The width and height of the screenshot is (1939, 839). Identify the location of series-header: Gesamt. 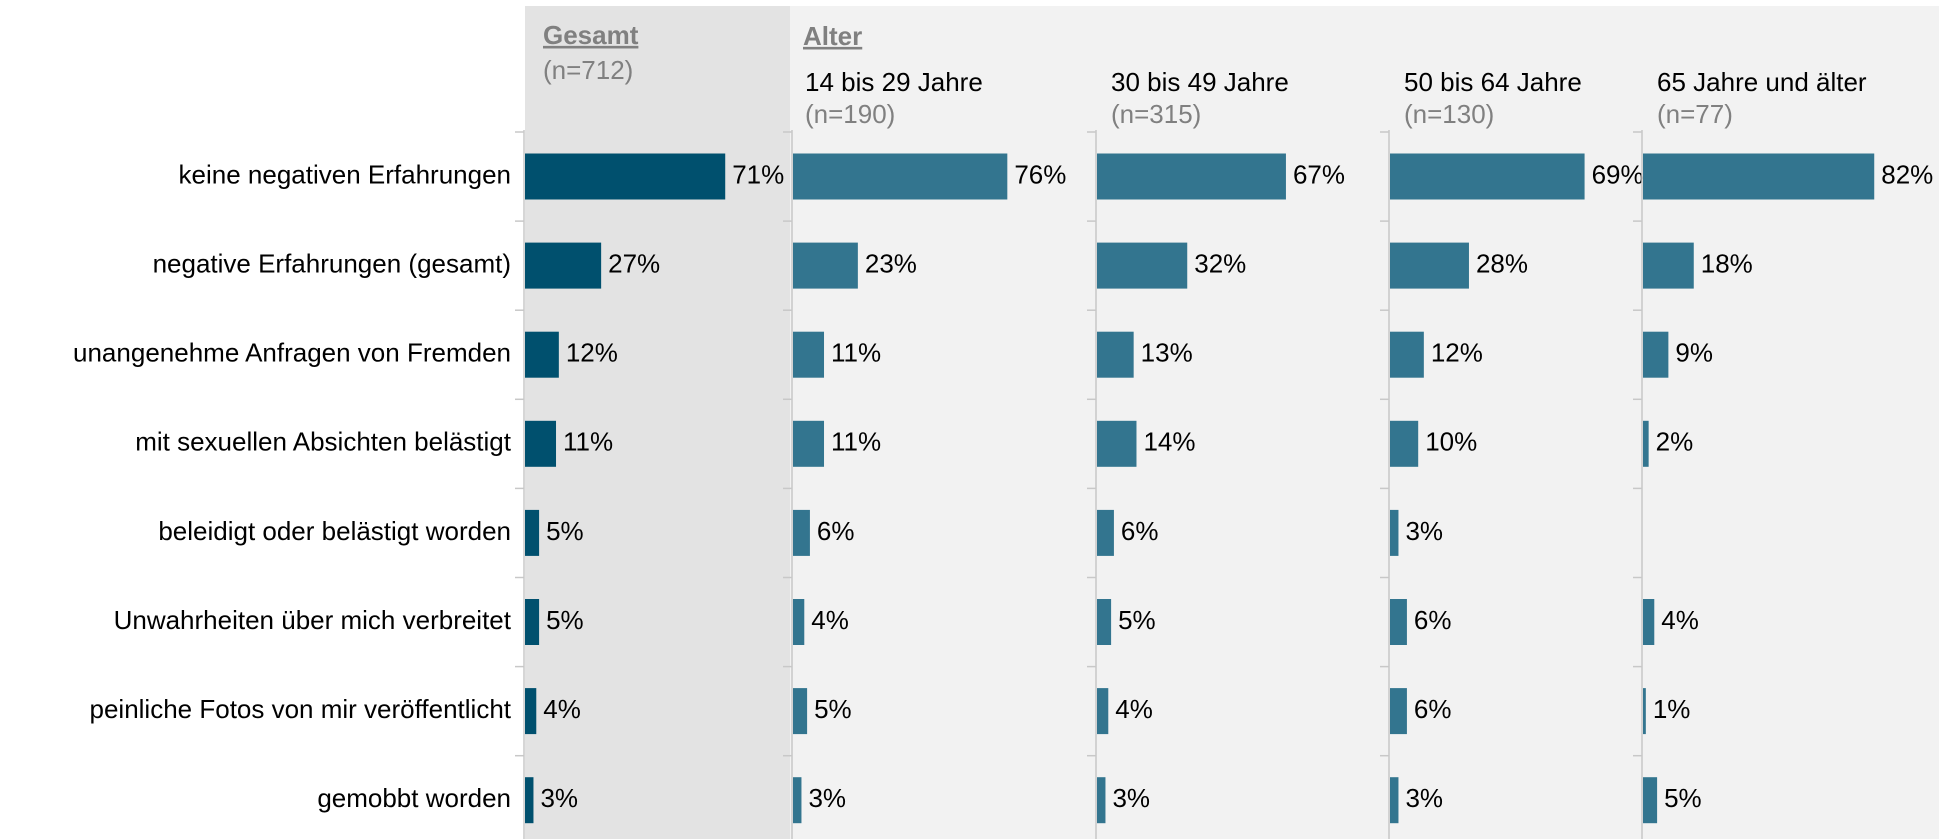
(591, 35).